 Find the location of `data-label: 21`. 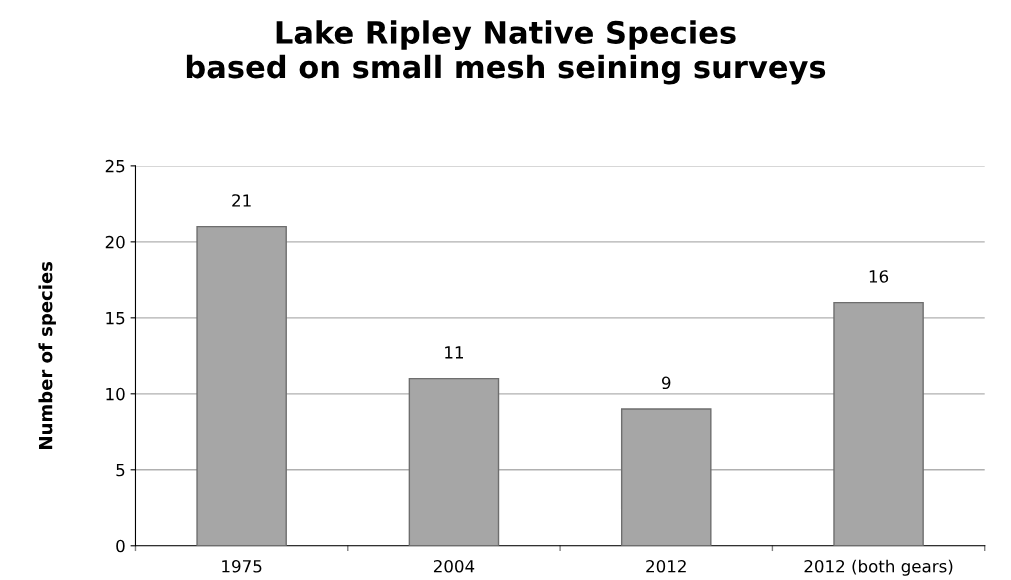

data-label: 21 is located at coordinates (241, 200).